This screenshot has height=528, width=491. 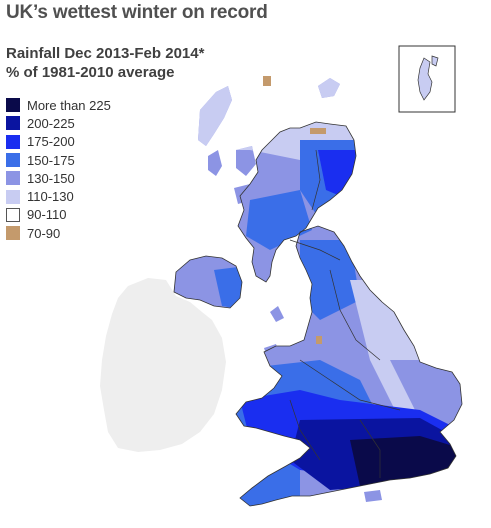 What do you see at coordinates (47, 215) in the screenshot?
I see `legend-label: 90-110` at bounding box center [47, 215].